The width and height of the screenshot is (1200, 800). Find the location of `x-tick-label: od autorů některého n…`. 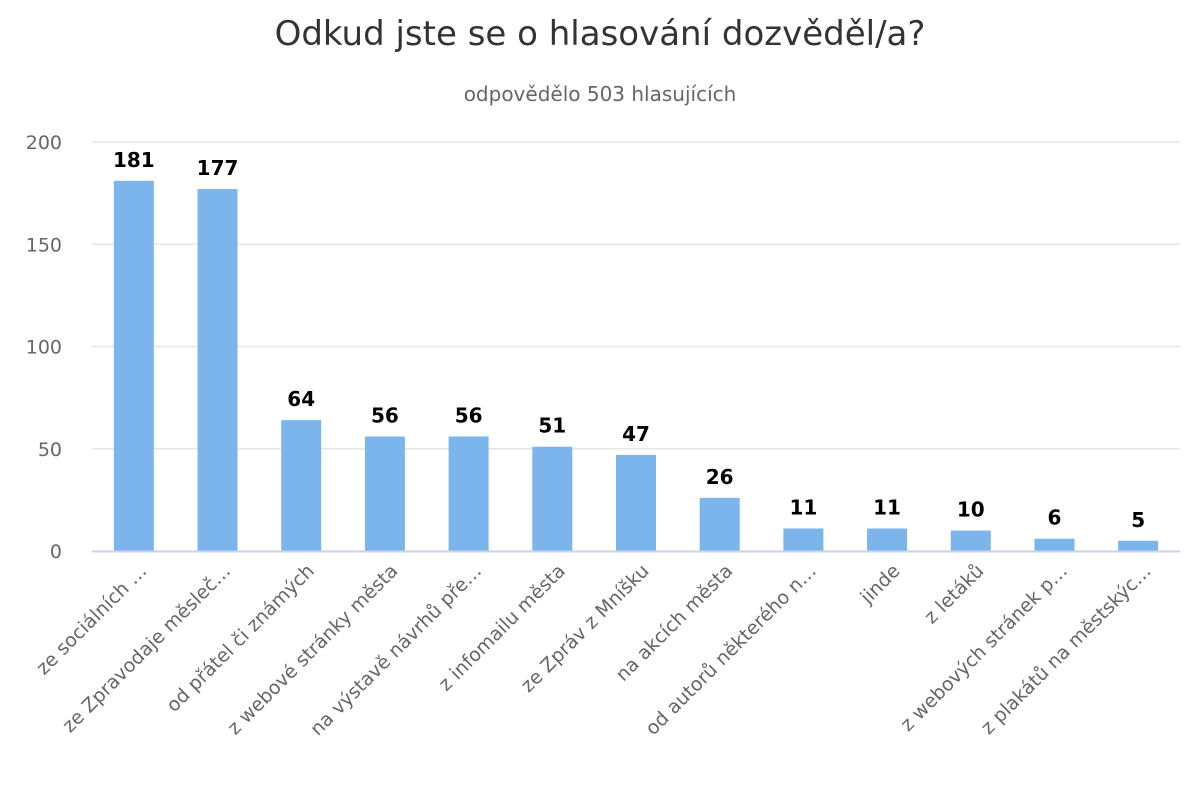

x-tick-label: od autorů některého n… is located at coordinates (731, 650).